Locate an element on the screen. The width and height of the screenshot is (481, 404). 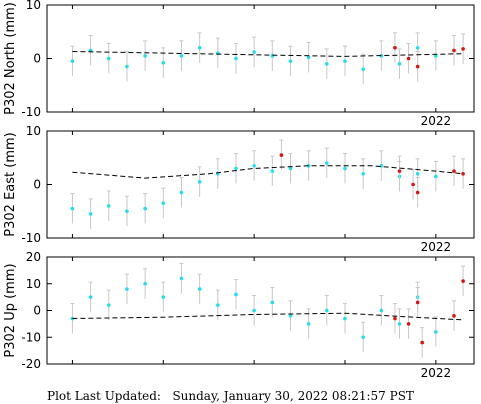
y-tick-label-up: 20 is located at coordinates (33, 257).